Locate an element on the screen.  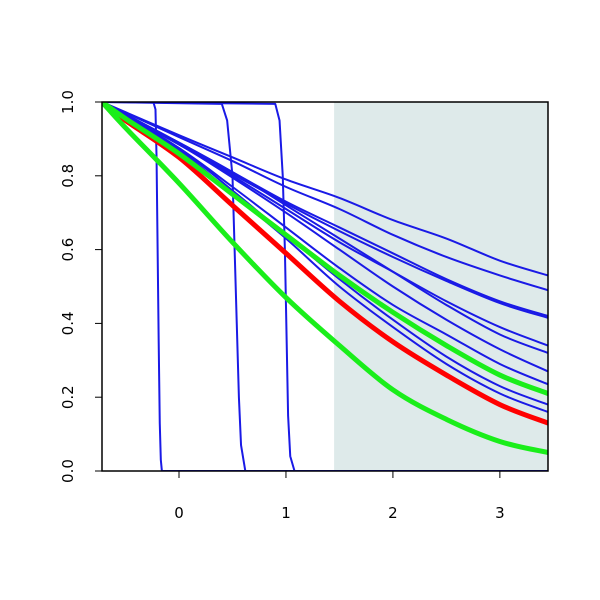
x-tick-label-2: 2 is located at coordinates (393, 513).